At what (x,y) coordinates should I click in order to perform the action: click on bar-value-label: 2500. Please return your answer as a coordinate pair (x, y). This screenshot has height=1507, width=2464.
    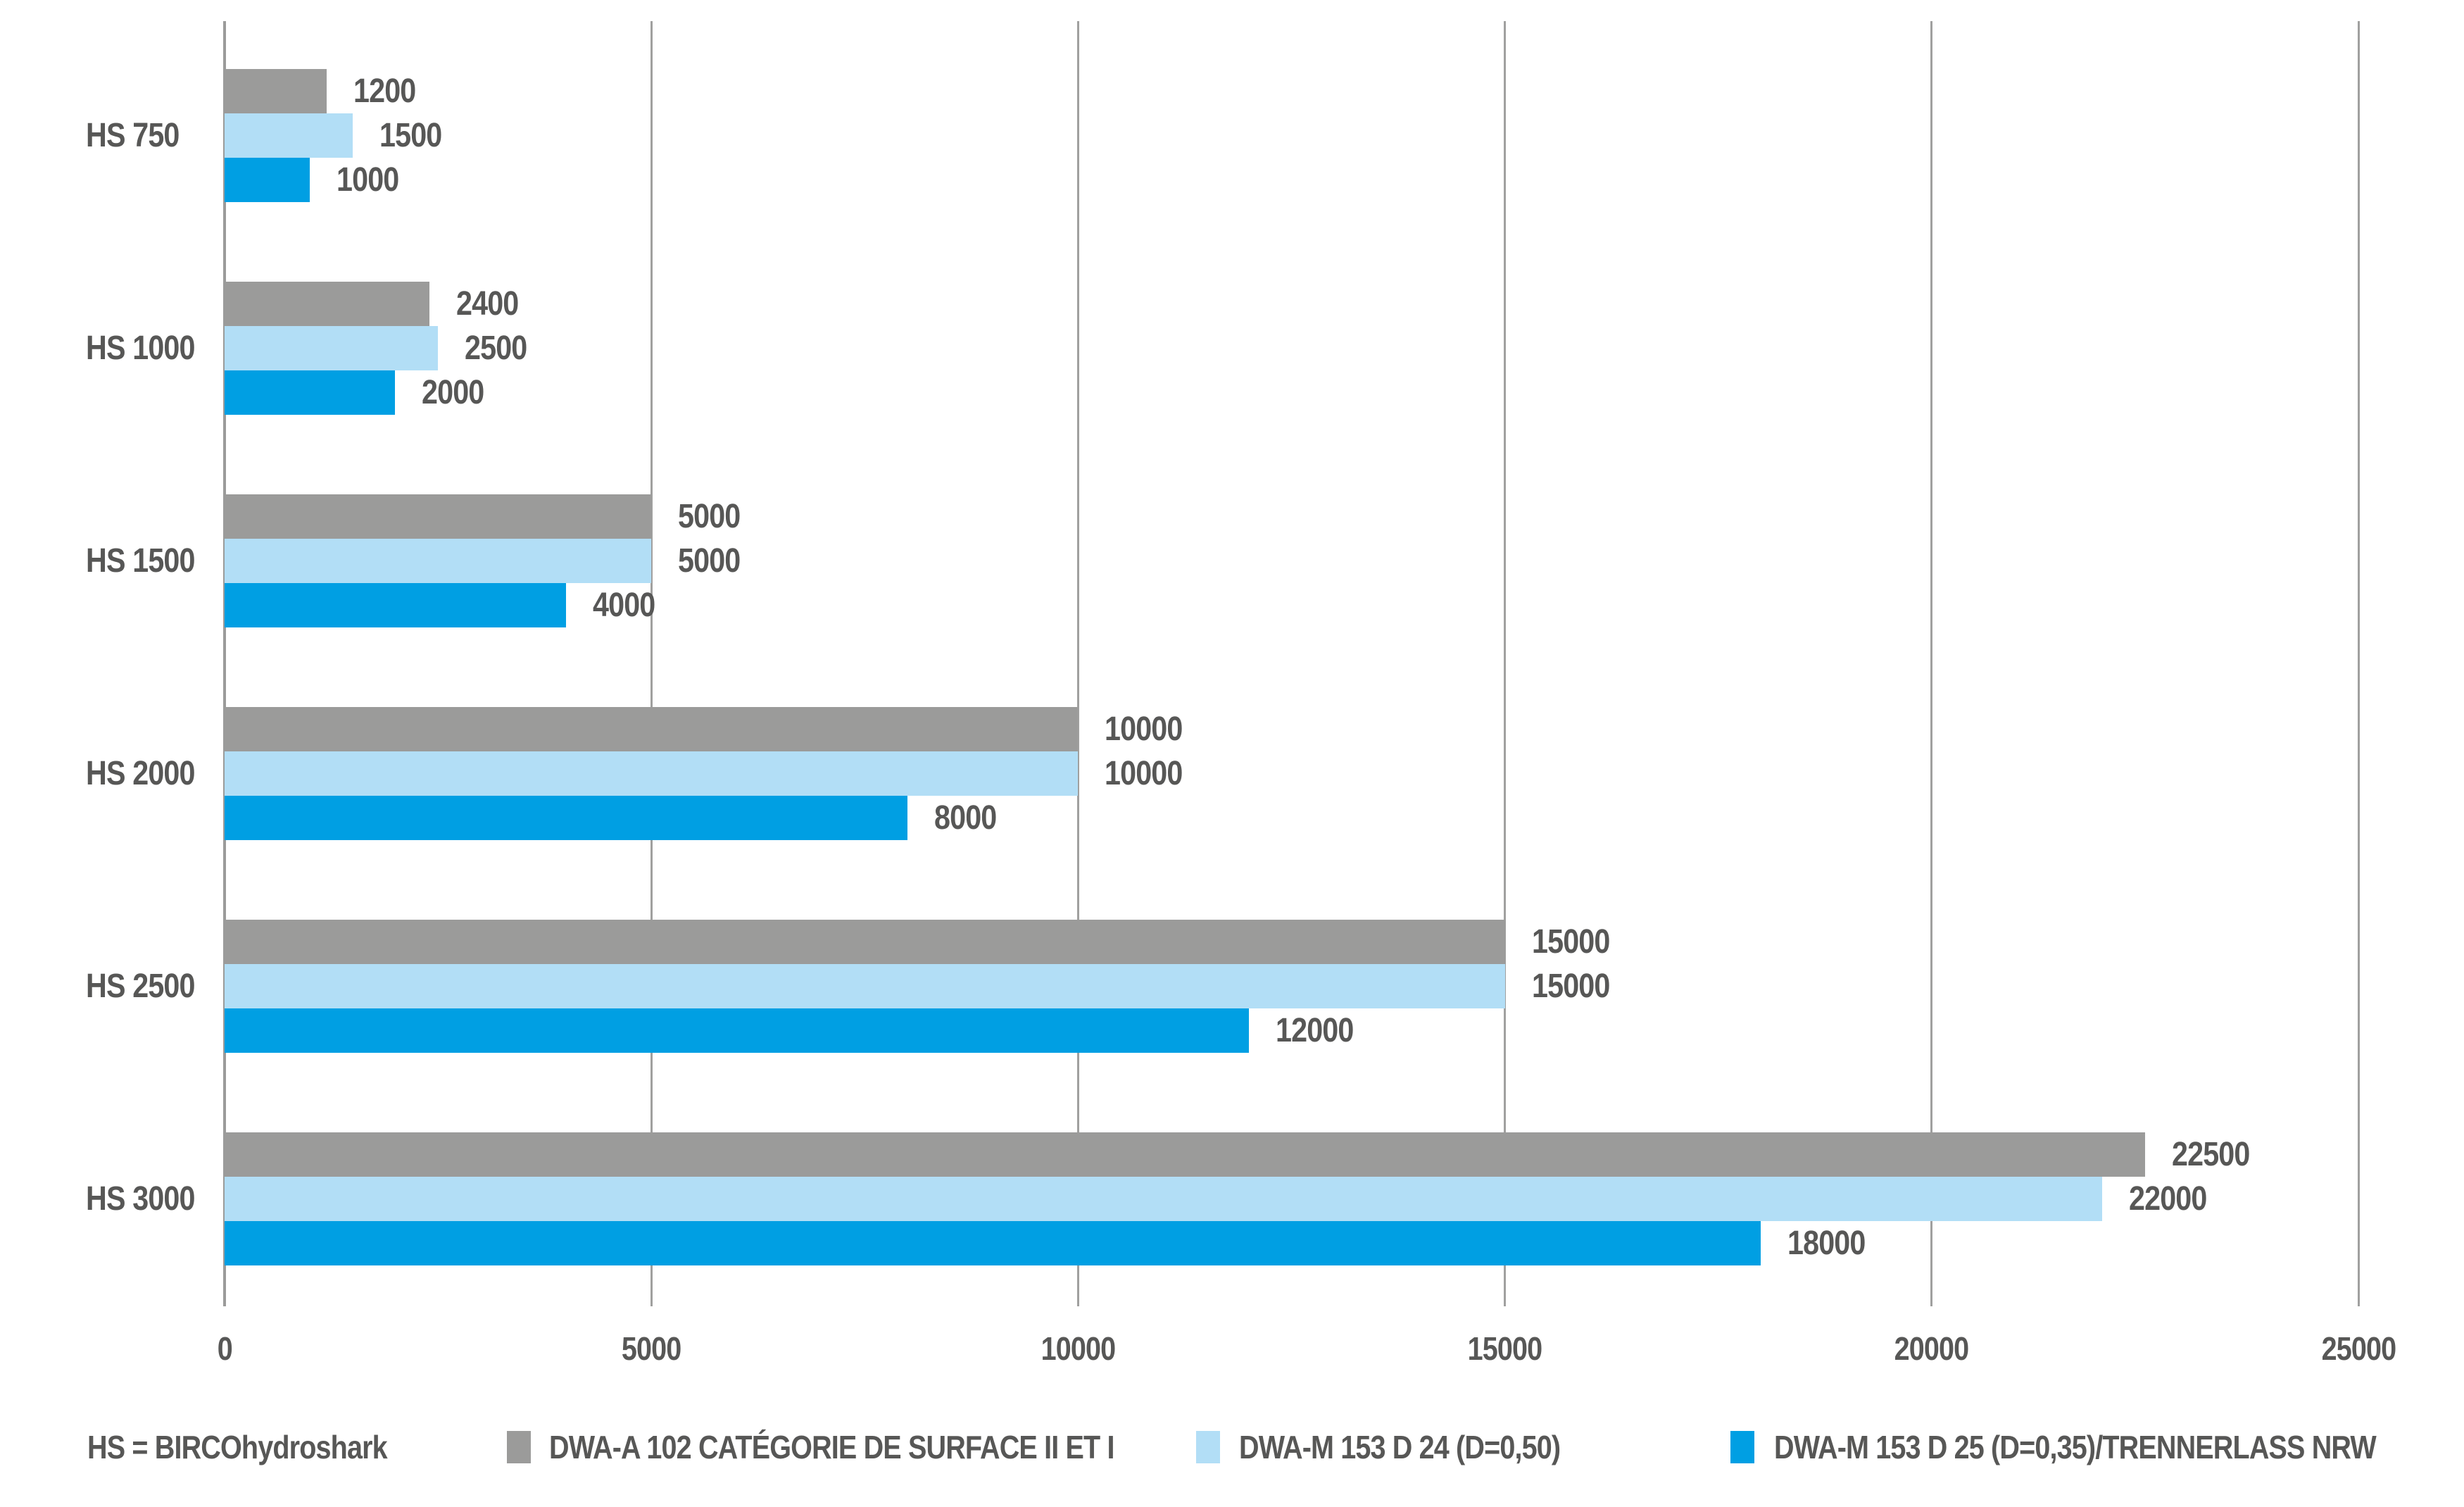
    Looking at the image, I should click on (501, 348).